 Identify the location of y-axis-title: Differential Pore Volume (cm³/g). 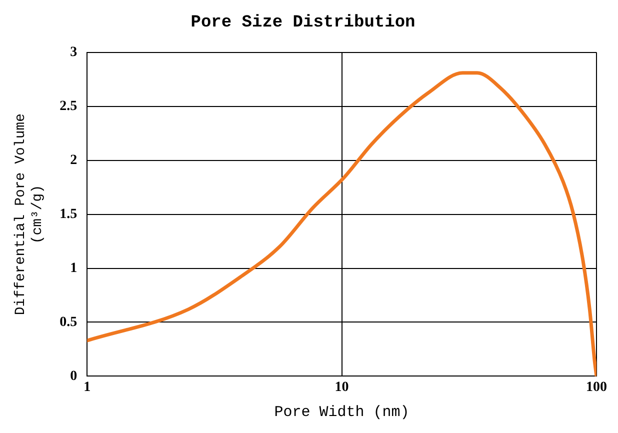
(29, 214).